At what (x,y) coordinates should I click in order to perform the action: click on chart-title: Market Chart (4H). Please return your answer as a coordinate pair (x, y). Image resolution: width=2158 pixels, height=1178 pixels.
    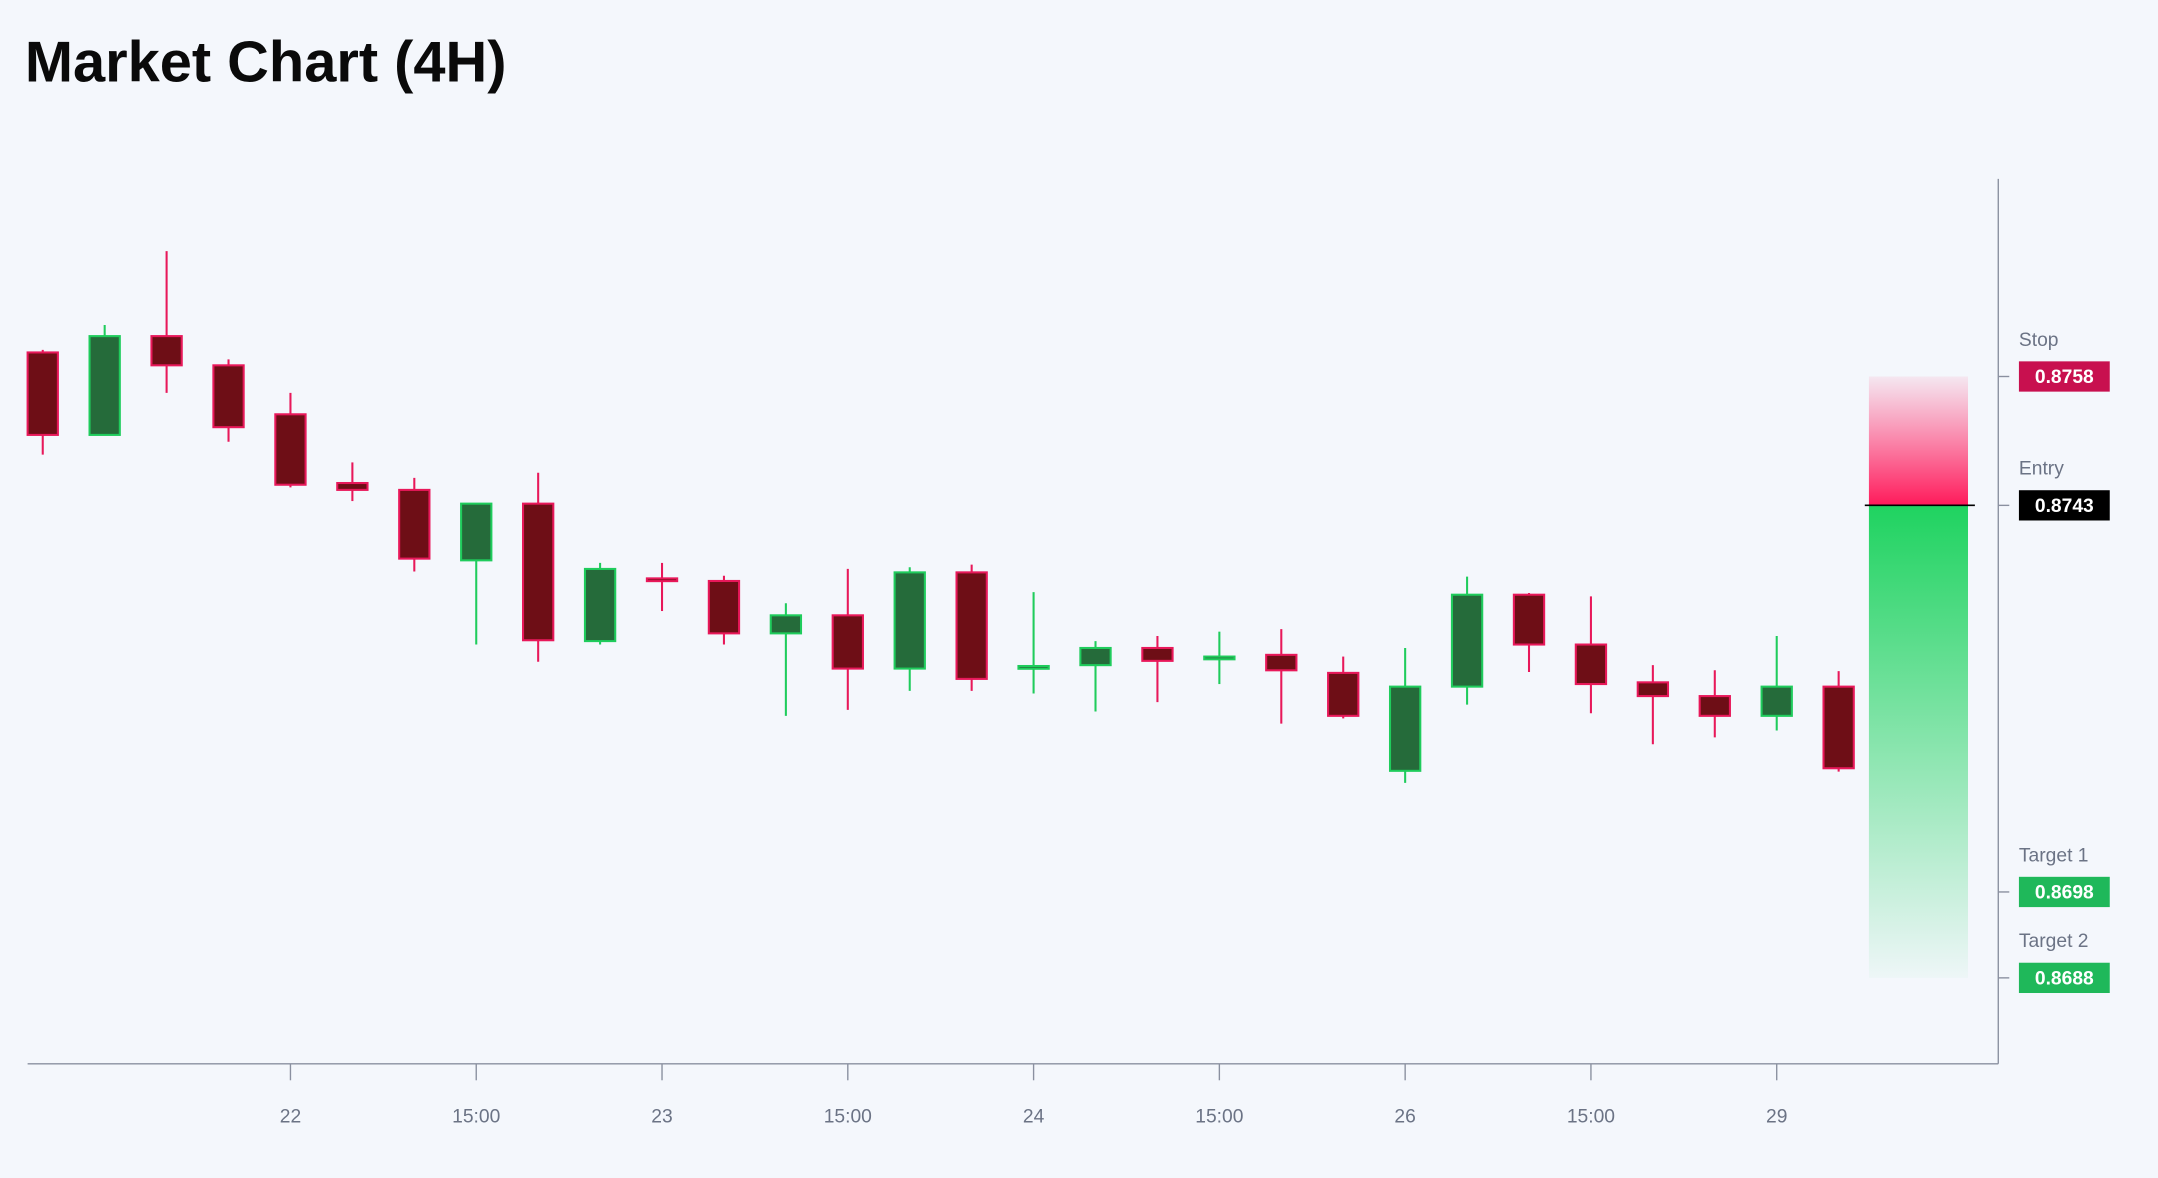
    Looking at the image, I should click on (266, 62).